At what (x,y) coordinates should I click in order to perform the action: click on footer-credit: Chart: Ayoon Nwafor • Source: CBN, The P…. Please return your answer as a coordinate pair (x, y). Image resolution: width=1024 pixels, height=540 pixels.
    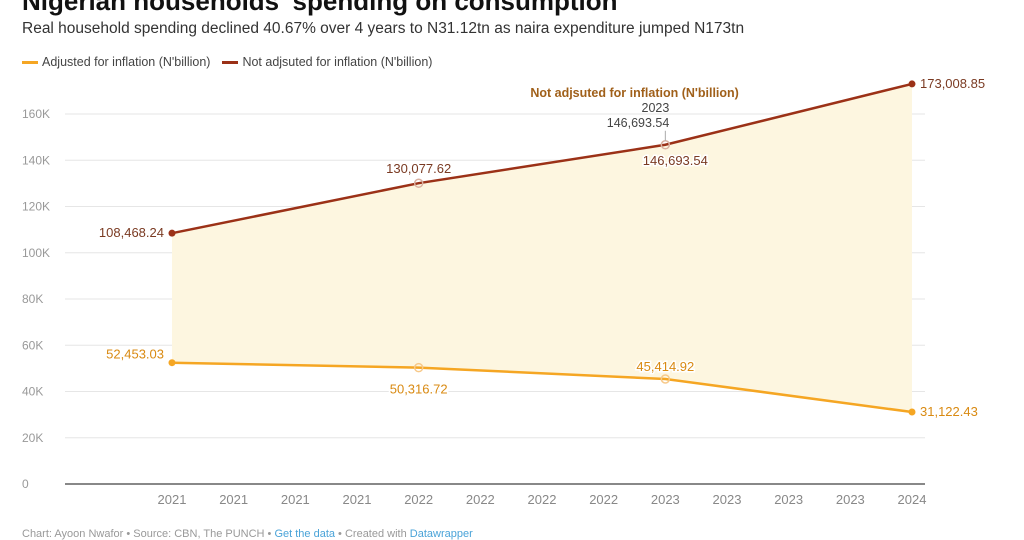
    Looking at the image, I should click on (148, 534).